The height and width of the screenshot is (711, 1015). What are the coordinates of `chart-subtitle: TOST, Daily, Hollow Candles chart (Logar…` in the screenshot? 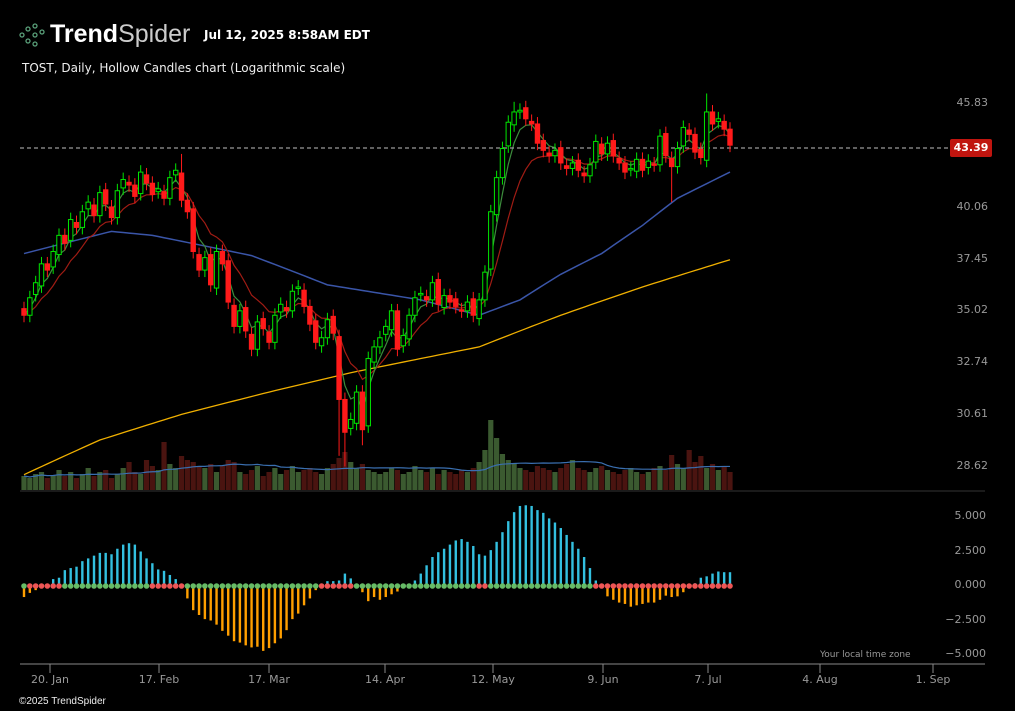 It's located at (184, 68).